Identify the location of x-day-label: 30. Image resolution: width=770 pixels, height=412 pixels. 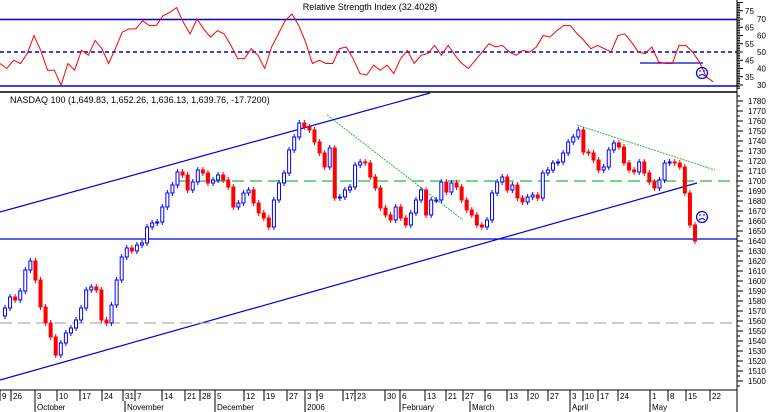
(391, 396).